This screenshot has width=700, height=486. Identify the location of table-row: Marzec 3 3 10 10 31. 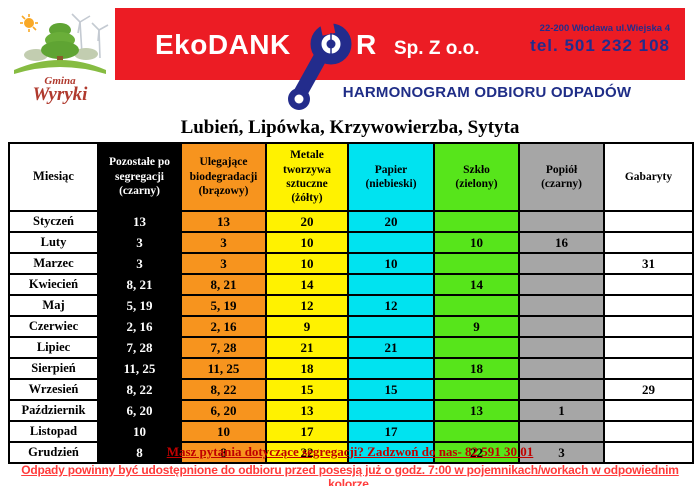
(351, 263).